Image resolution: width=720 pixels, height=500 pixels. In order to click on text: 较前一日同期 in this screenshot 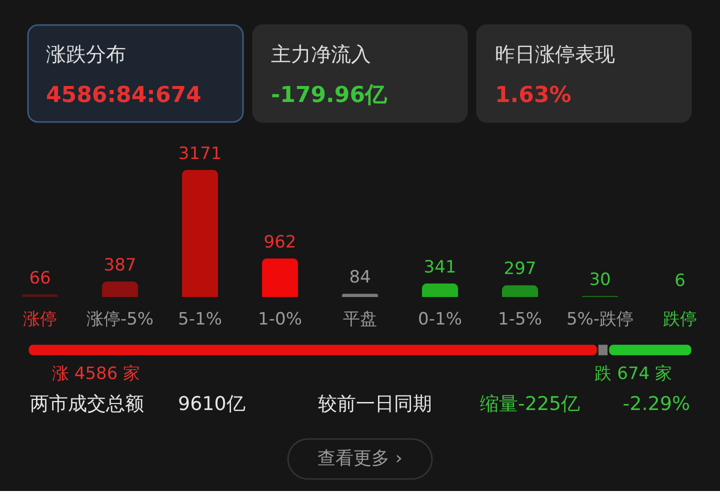, I will do `click(375, 404)`.